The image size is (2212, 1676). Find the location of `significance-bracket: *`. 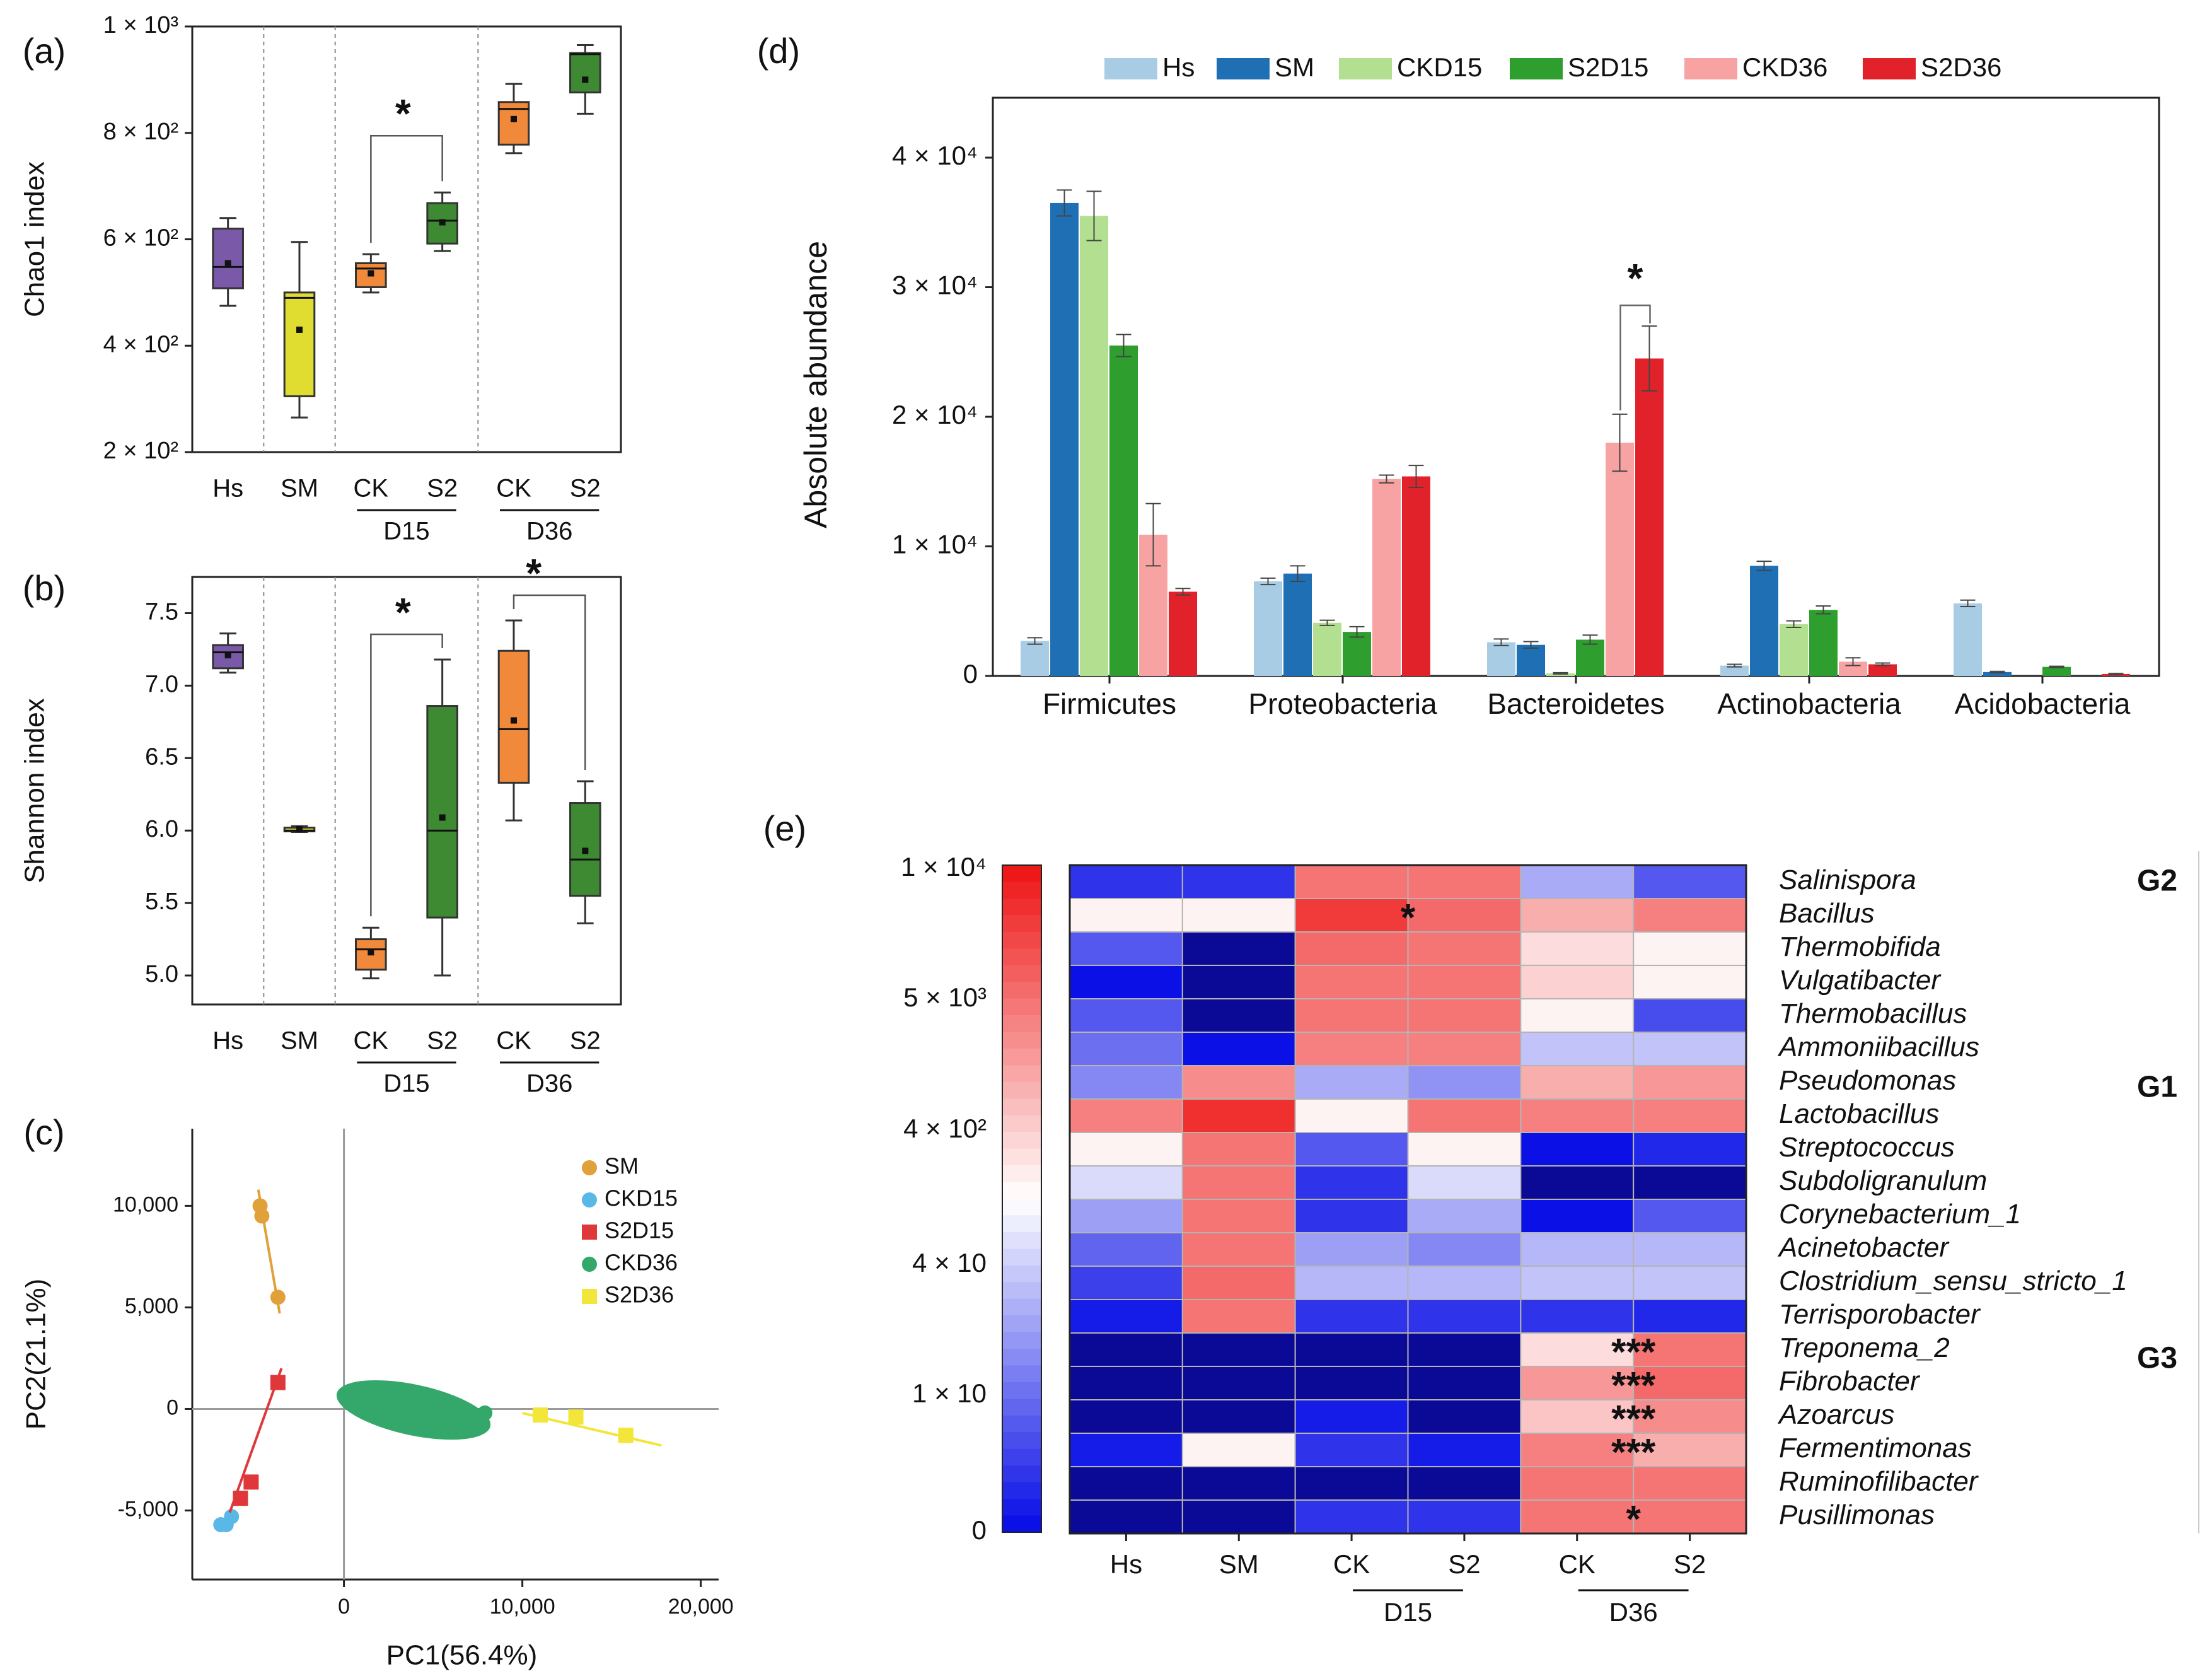

significance-bracket: * is located at coordinates (406, 753).